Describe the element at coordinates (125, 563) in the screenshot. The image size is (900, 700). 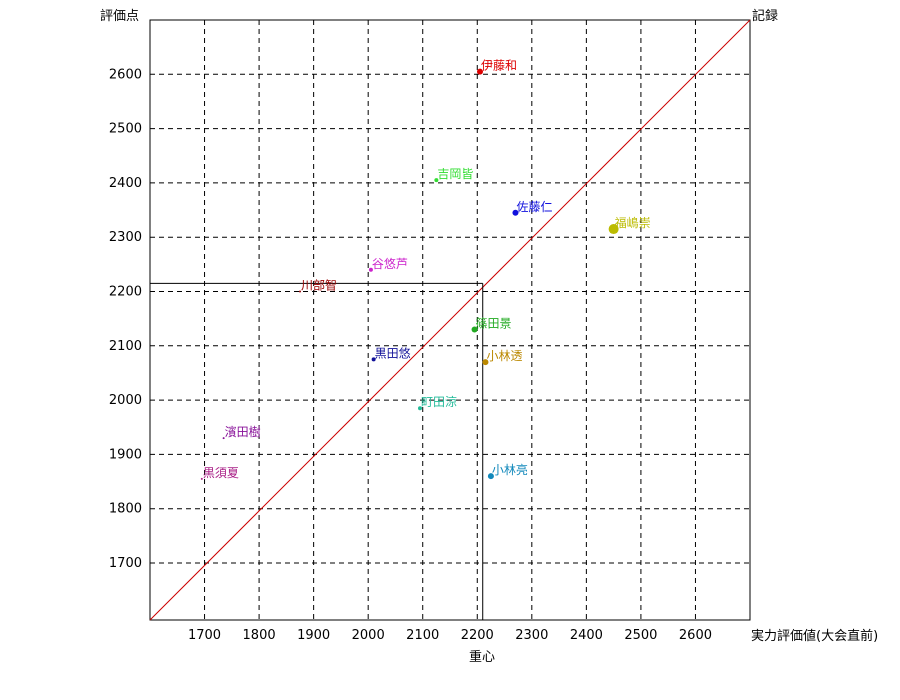
I see `y-tick-label: 1700` at that location.